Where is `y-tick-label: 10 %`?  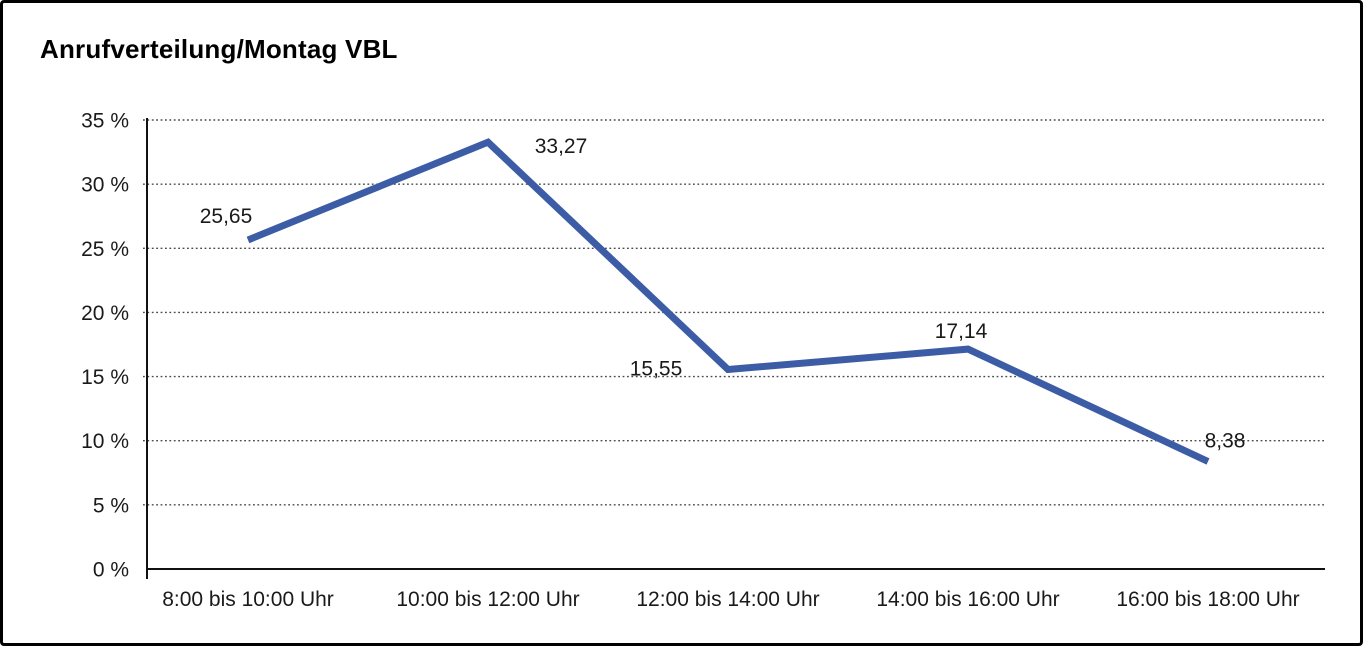 y-tick-label: 10 % is located at coordinates (105, 441).